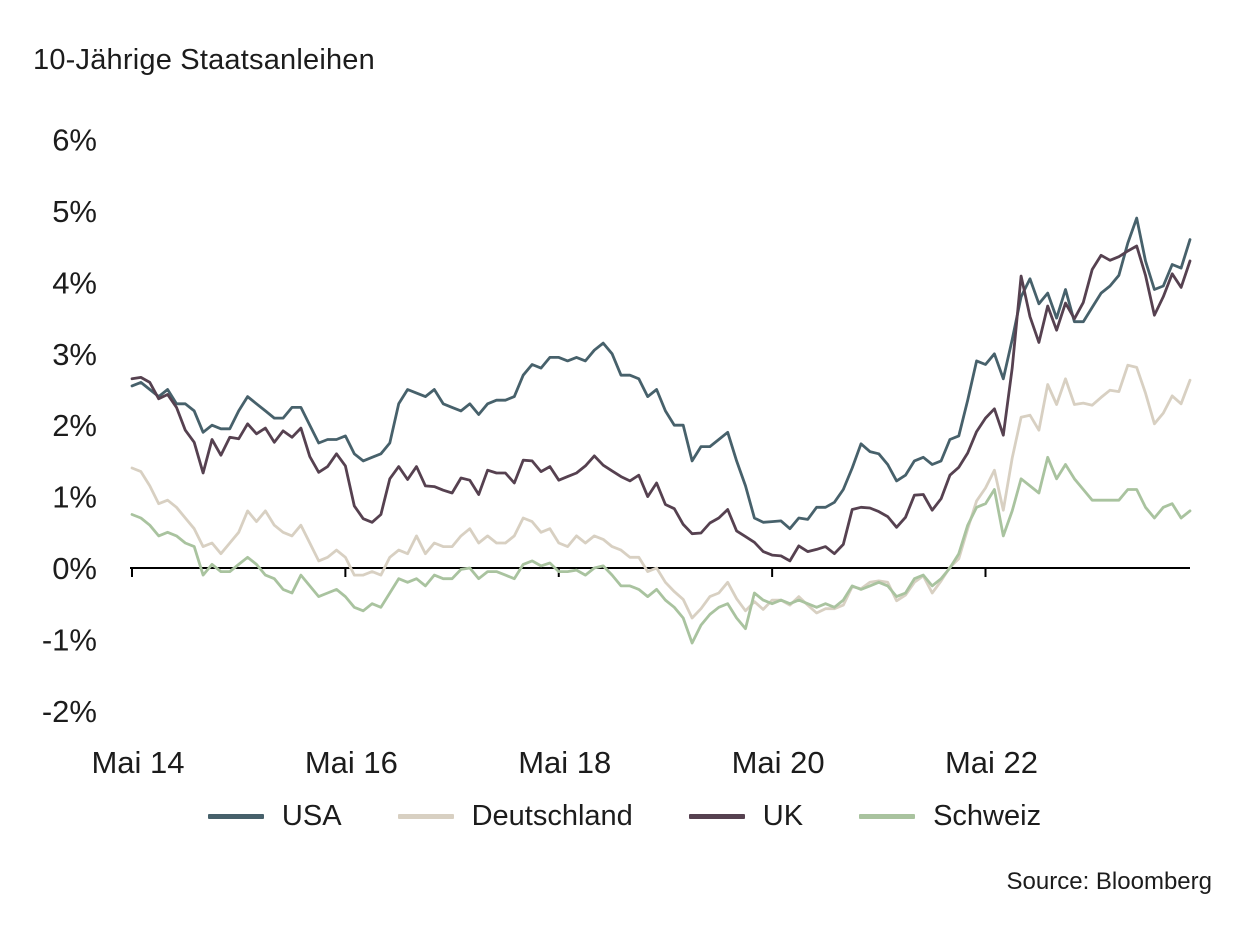 The height and width of the screenshot is (949, 1249). What do you see at coordinates (783, 816) in the screenshot?
I see `legend-label-uk: UK` at bounding box center [783, 816].